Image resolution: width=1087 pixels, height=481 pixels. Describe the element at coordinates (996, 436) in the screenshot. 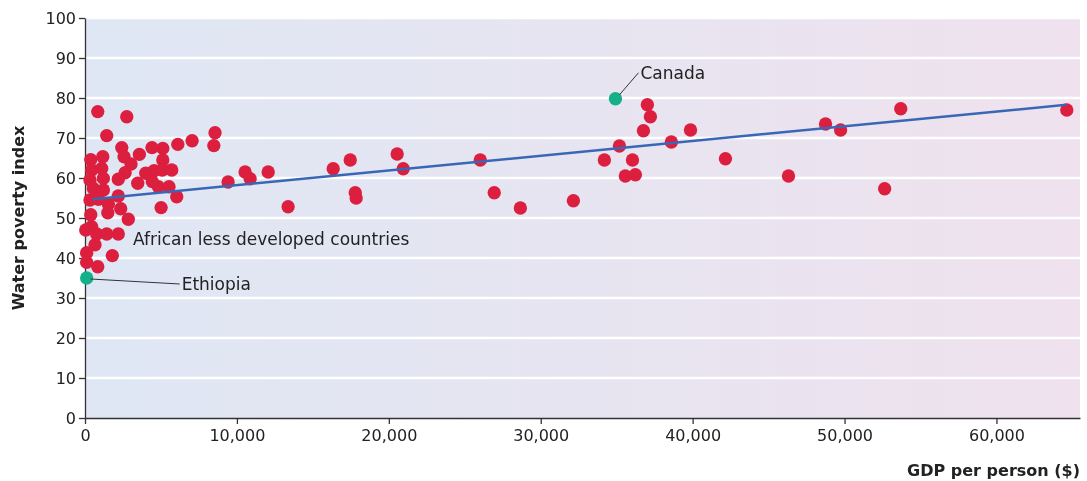

I see `x-tick-label: 60,000` at that location.